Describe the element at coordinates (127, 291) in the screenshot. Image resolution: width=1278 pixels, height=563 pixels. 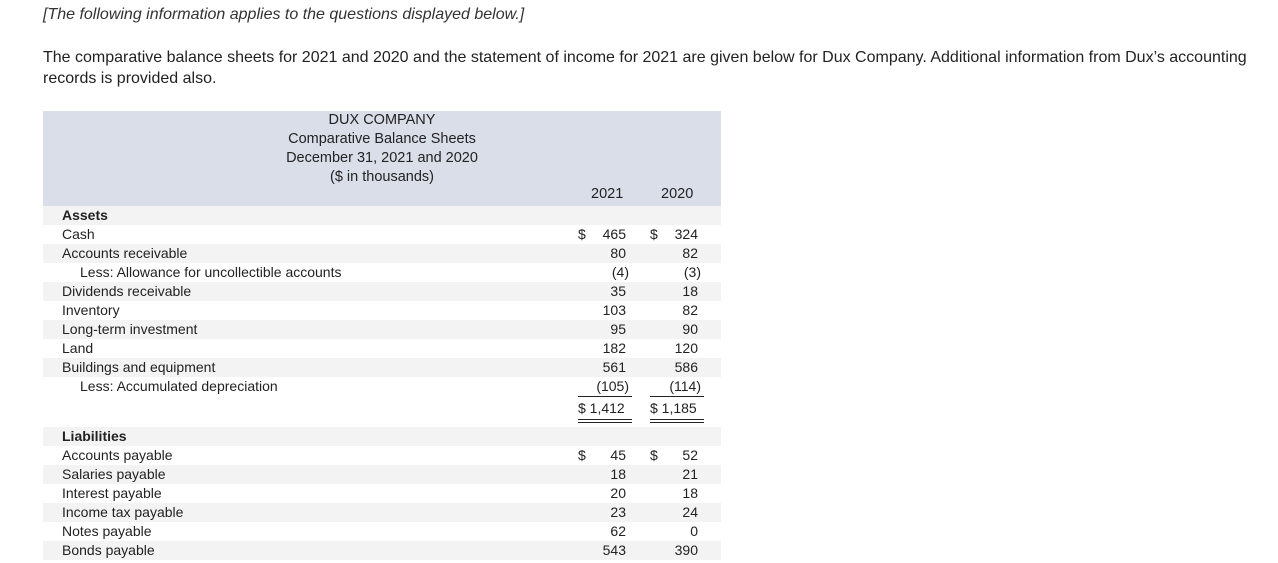
I see `row-label: Dividends receivable` at that location.